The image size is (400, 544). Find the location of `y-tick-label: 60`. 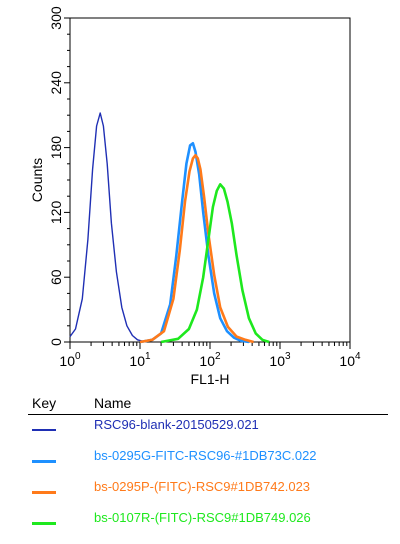

y-tick-label: 60 is located at coordinates (56, 277).